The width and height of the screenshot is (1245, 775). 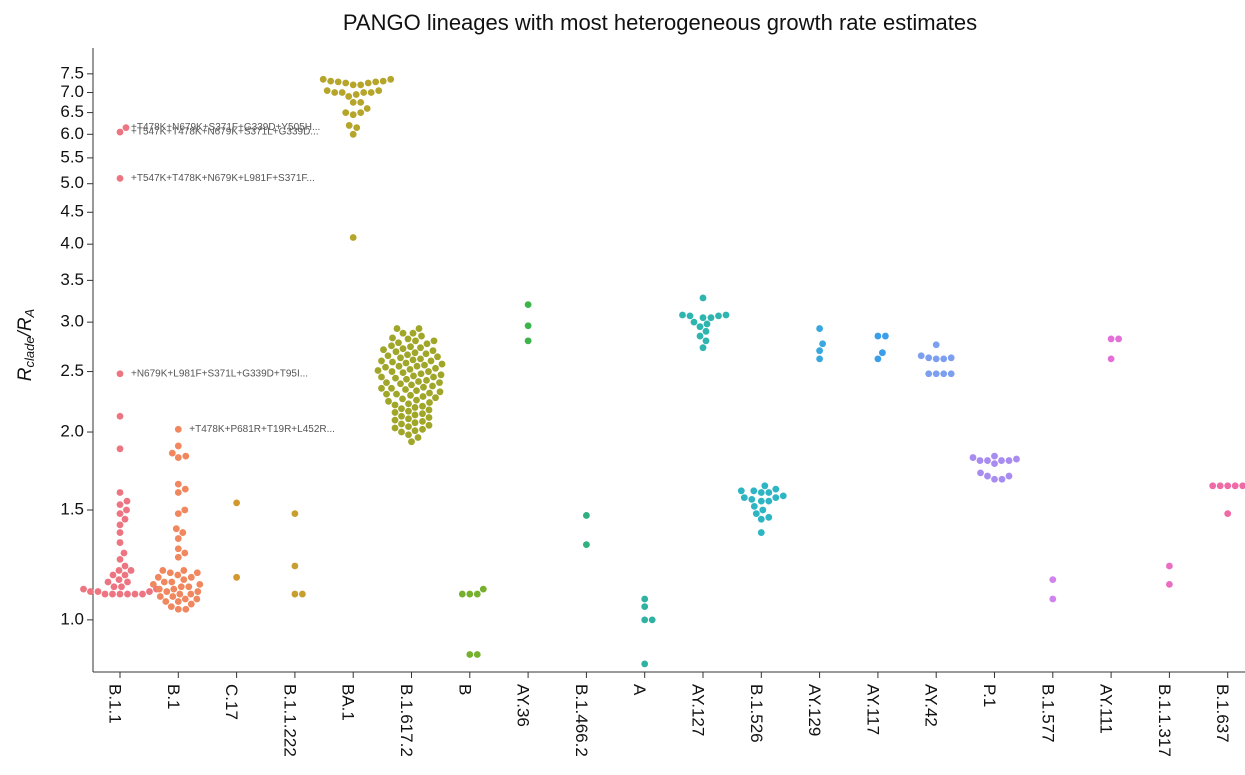 I want to click on x-tick-label: B.1.617.2, so click(x=406, y=720).